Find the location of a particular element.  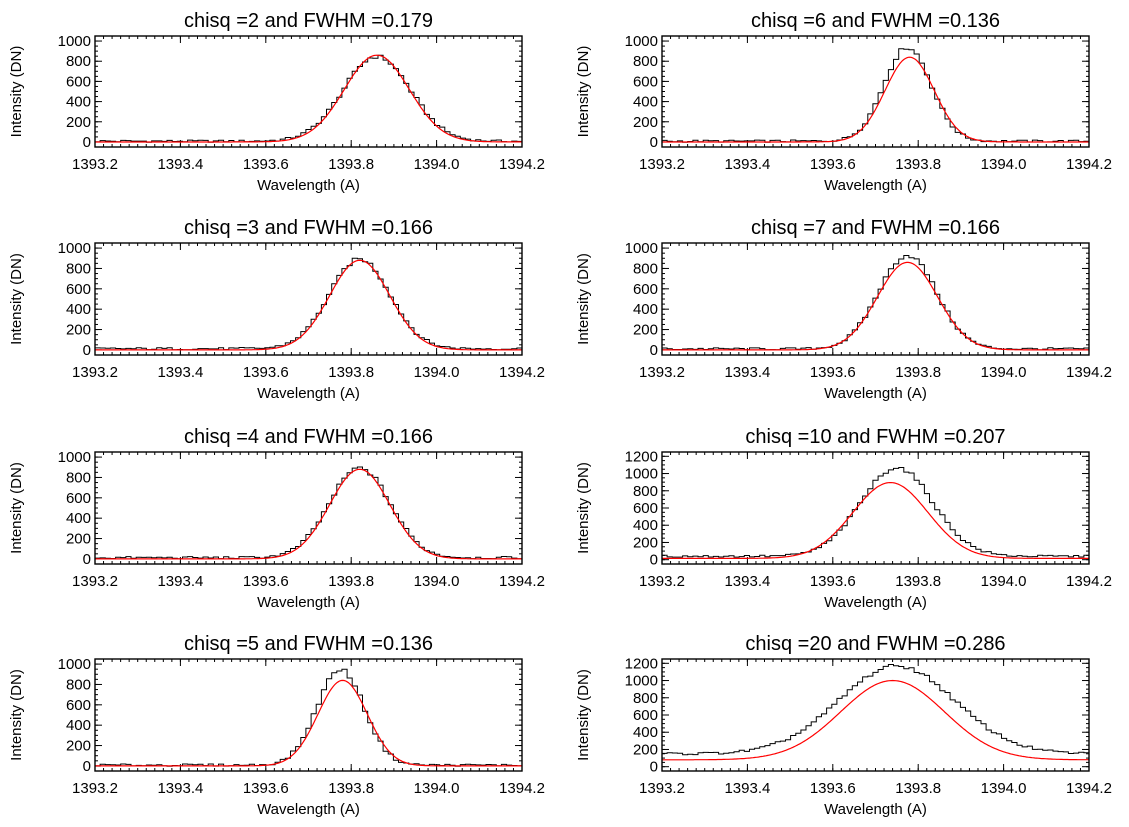

panel-title: chisq =7 and FWHM =0.166 is located at coordinates (875, 228).